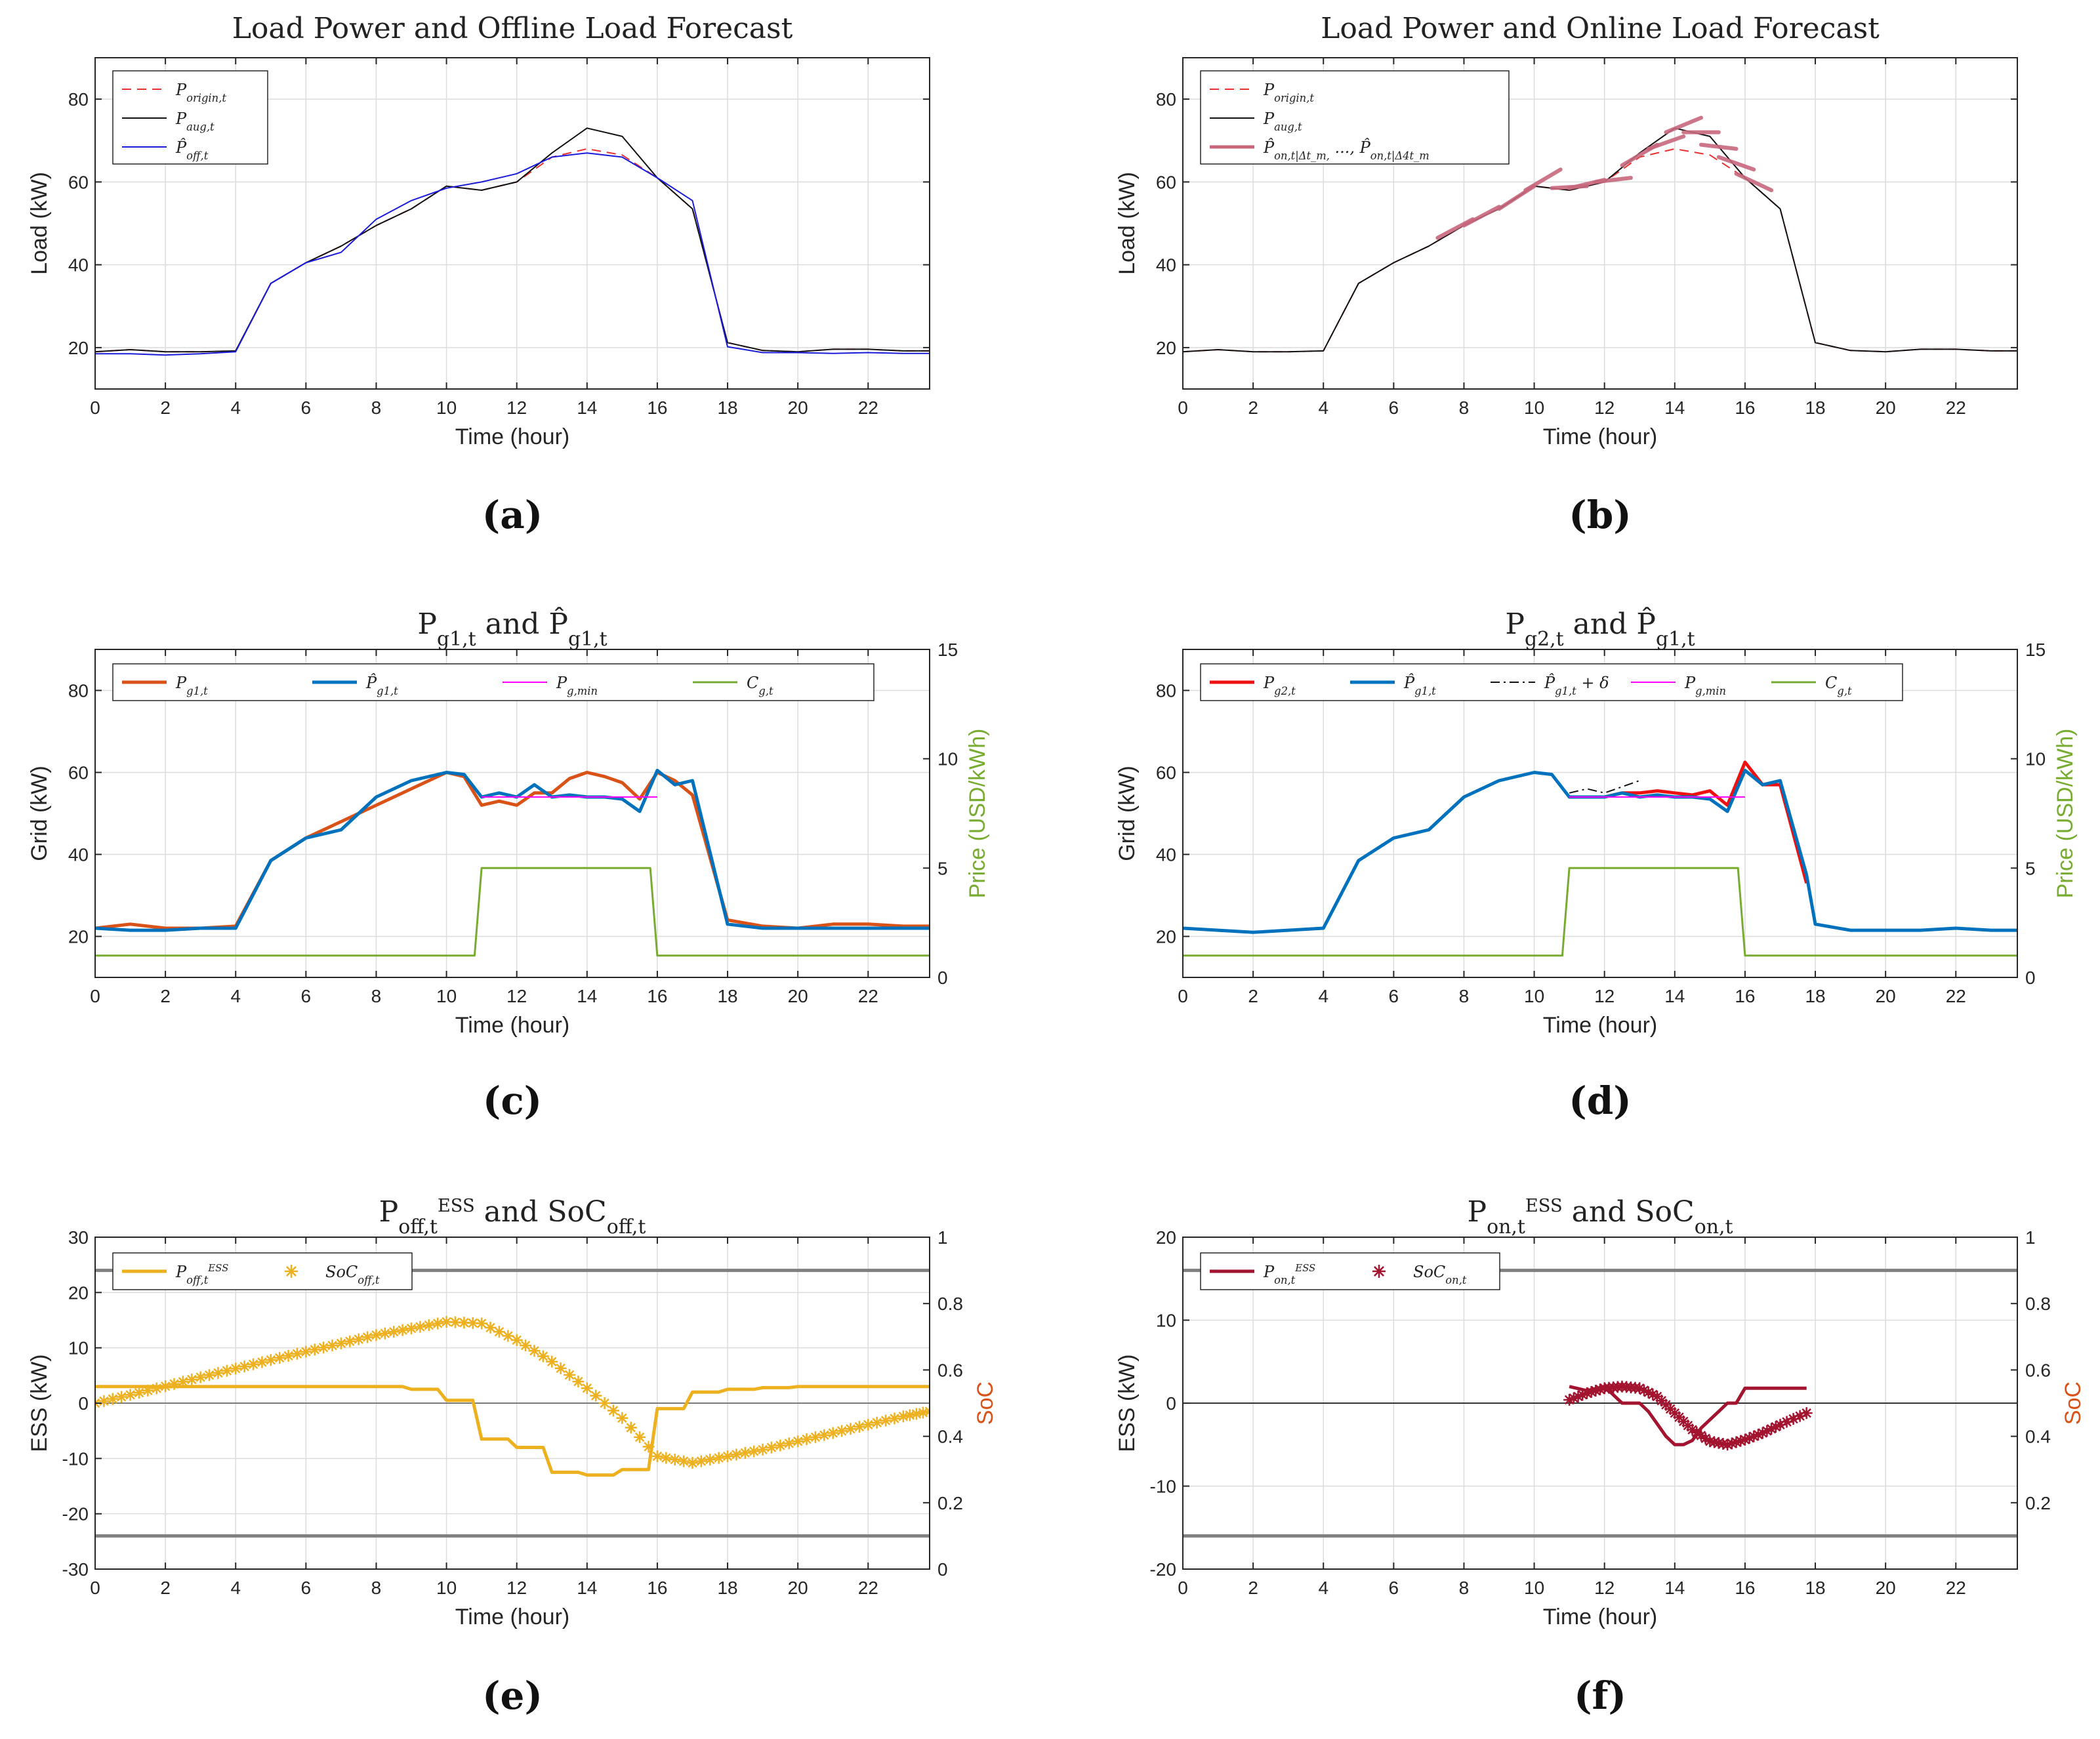  I want to click on ticks: 0 2 4 6 8 10 12 14 16 18 20 22 20 40 60 80 0 5 10 15, so click(1601, 823).